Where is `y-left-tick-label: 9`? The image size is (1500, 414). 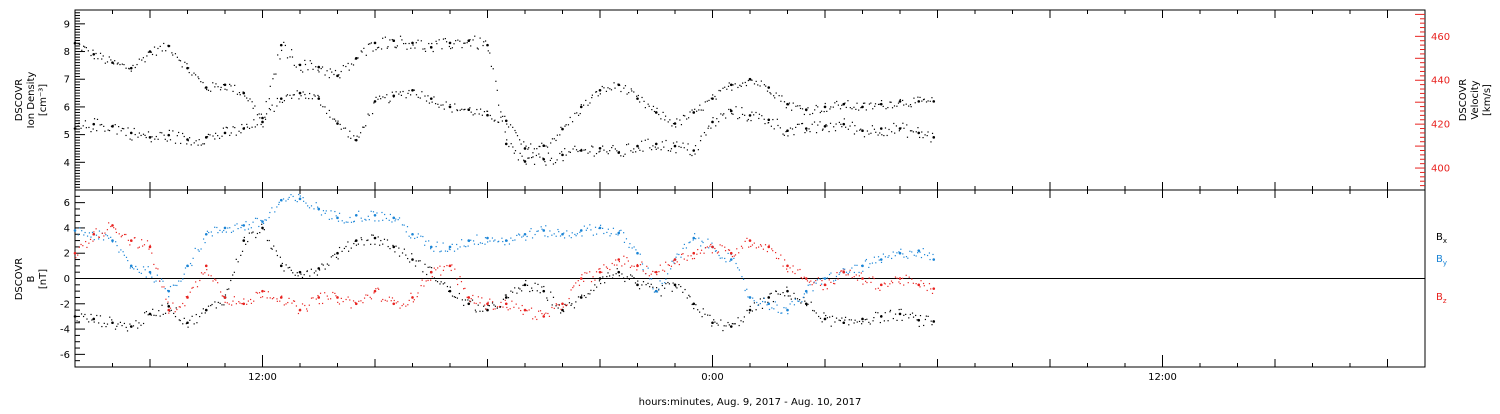 y-left-tick-label: 9 is located at coordinates (67, 24).